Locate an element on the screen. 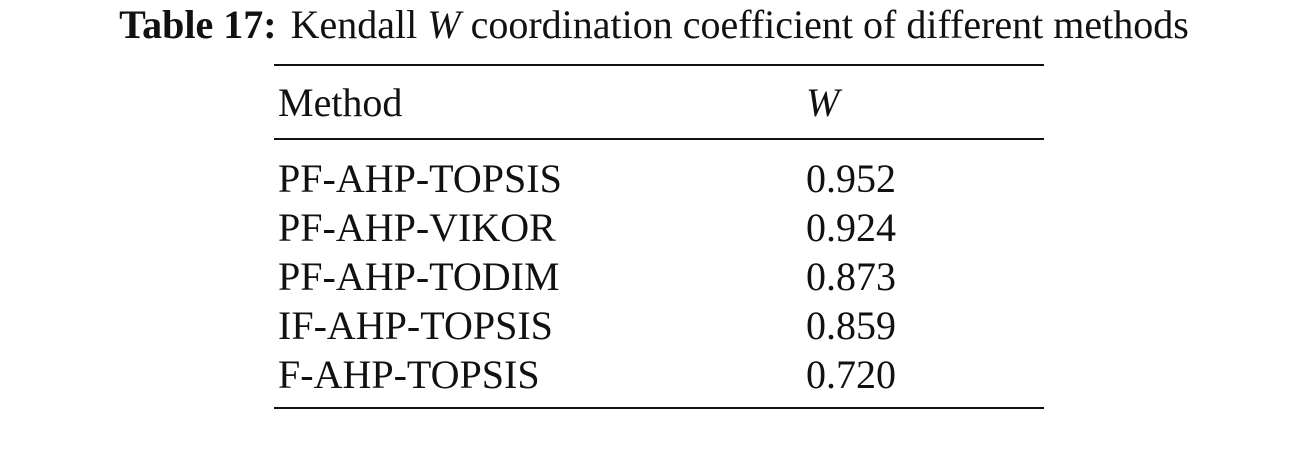 The width and height of the screenshot is (1308, 462). method-cell: F-AHP-TOPSIS is located at coordinates (409, 374).